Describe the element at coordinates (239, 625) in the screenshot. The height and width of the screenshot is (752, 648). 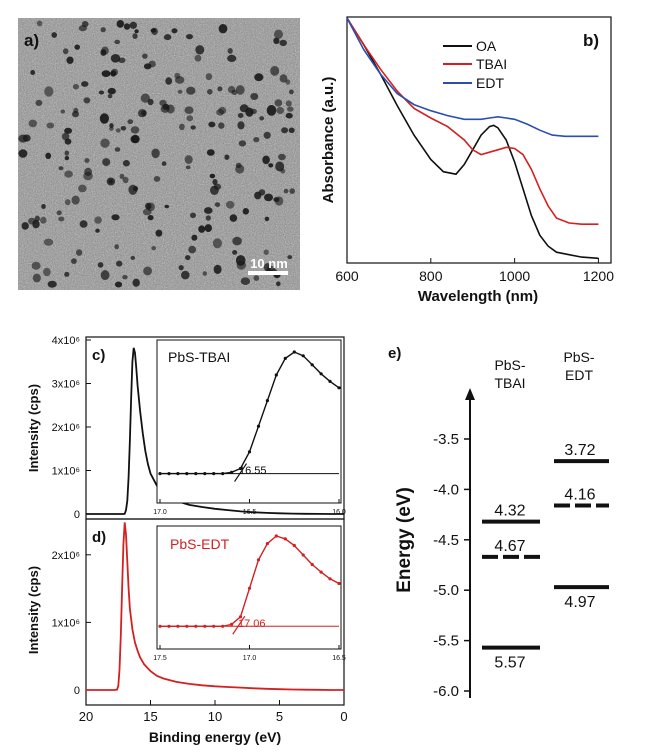
I see `inset-tangent` at that location.